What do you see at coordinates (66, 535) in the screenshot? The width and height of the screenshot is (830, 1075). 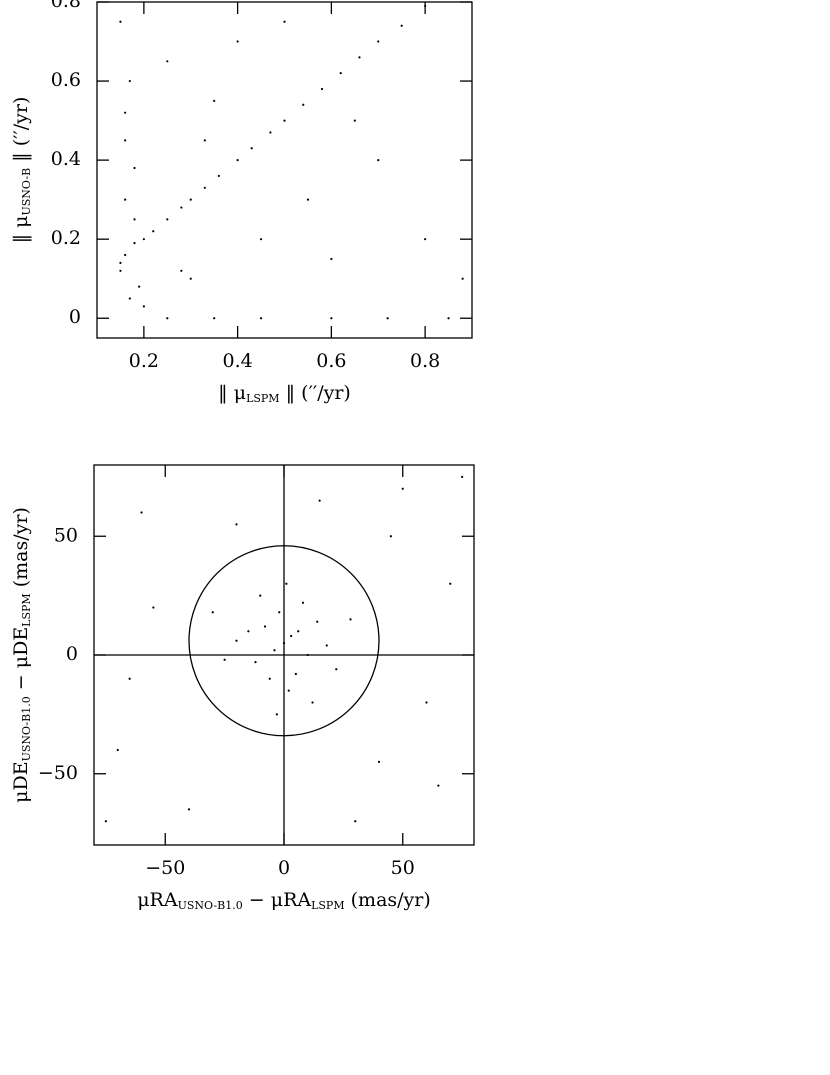 I see `y-tick-label: 50` at bounding box center [66, 535].